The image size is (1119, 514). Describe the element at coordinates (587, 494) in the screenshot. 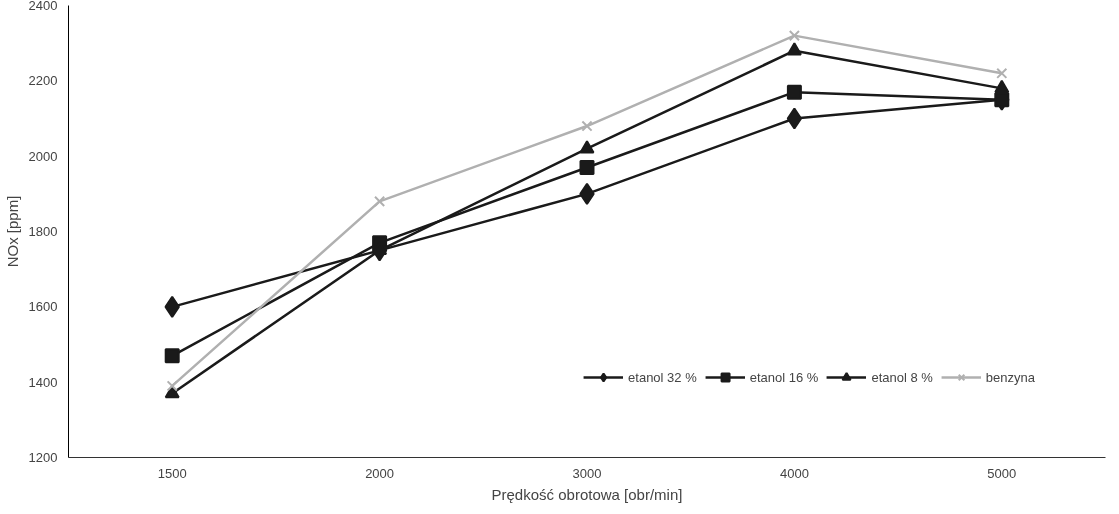

I see `x-axis-title: Prędkość obrotowa [obr/min]` at that location.